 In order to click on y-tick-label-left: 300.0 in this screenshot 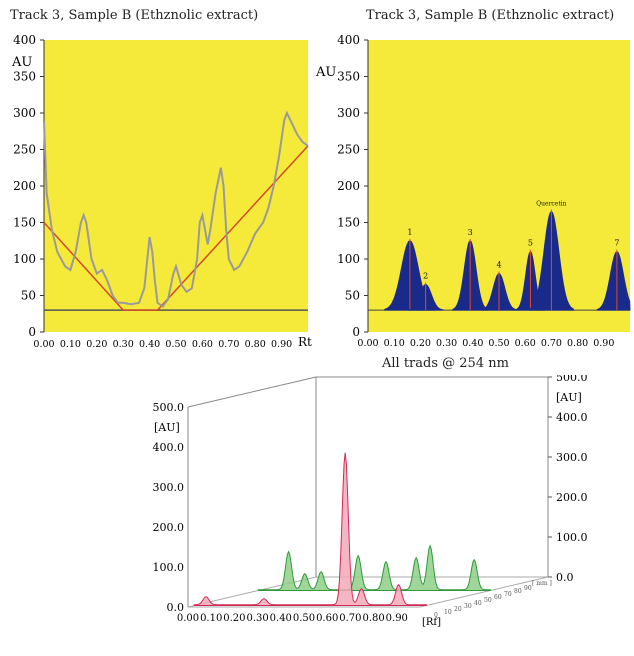, I will do `click(169, 487)`.